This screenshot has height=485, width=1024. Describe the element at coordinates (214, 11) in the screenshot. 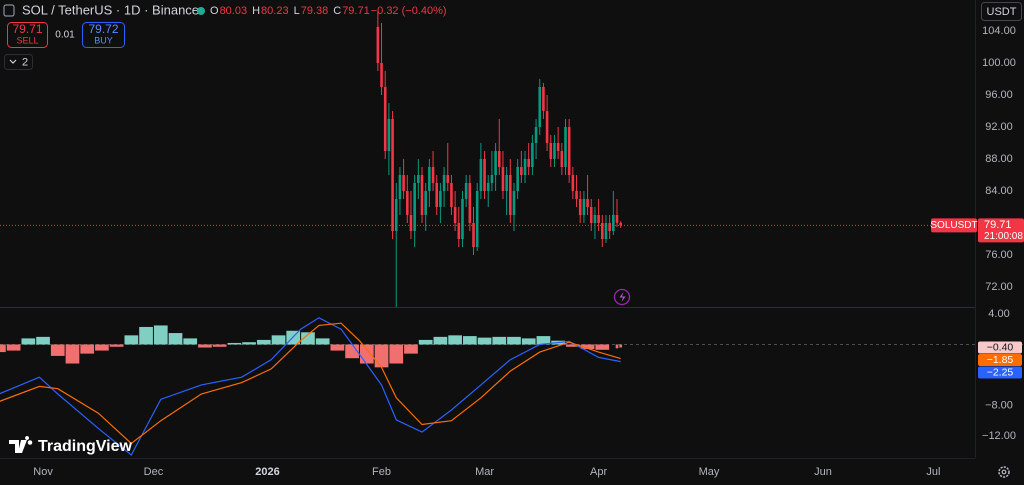

I see `ohlc-key: O` at that location.